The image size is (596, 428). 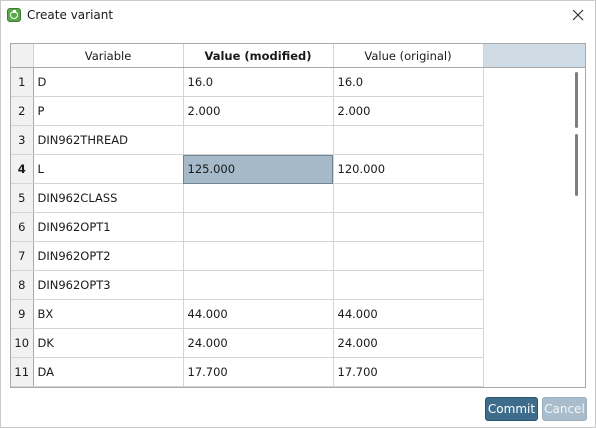 What do you see at coordinates (22, 285) in the screenshot?
I see `row-number: 8` at bounding box center [22, 285].